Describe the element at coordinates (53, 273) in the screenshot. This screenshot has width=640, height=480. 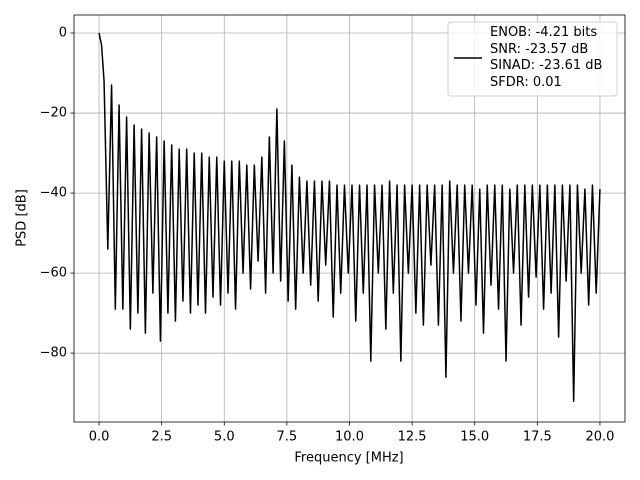
I see `y-tick-label: −60` at that location.